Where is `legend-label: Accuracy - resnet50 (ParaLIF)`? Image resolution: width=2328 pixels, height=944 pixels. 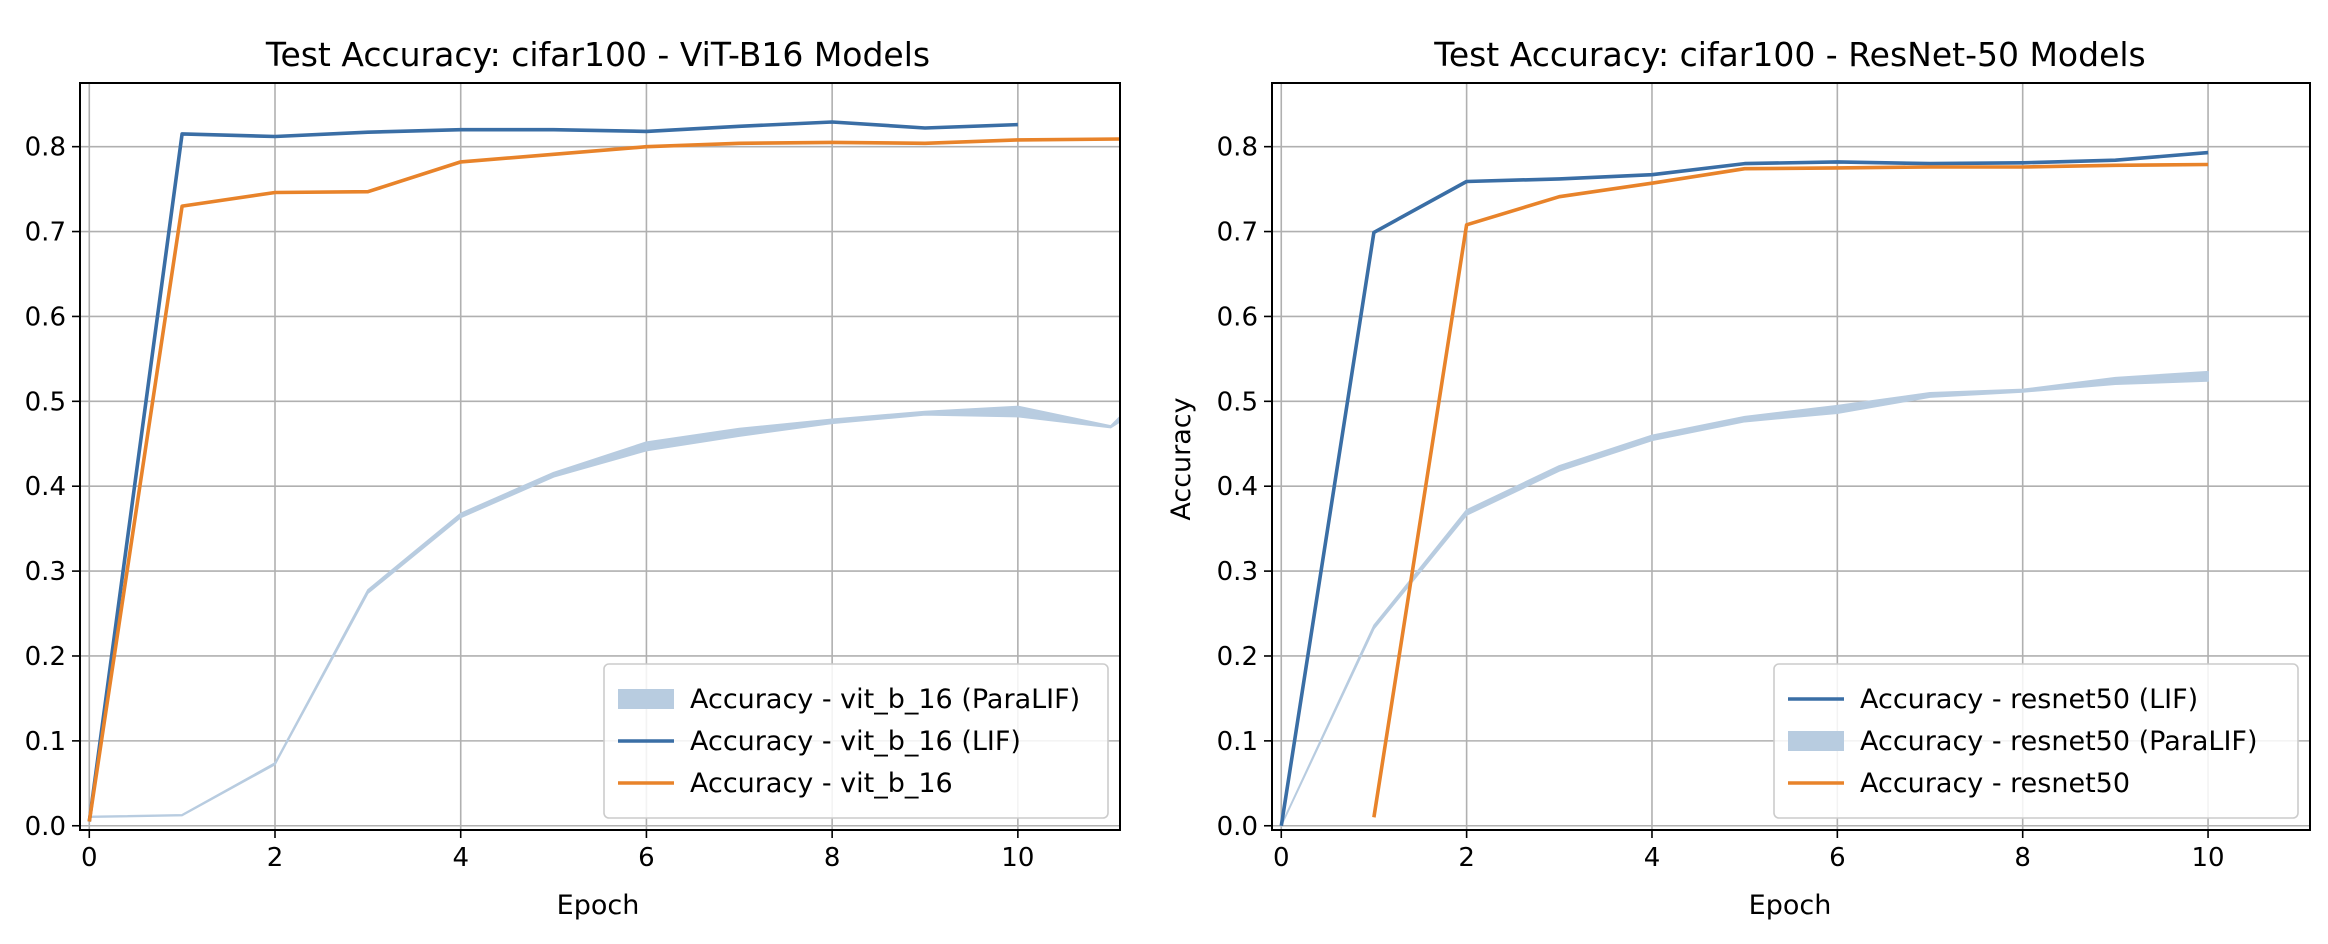
legend-label: Accuracy - resnet50 (ParaLIF) is located at coordinates (2058, 741).